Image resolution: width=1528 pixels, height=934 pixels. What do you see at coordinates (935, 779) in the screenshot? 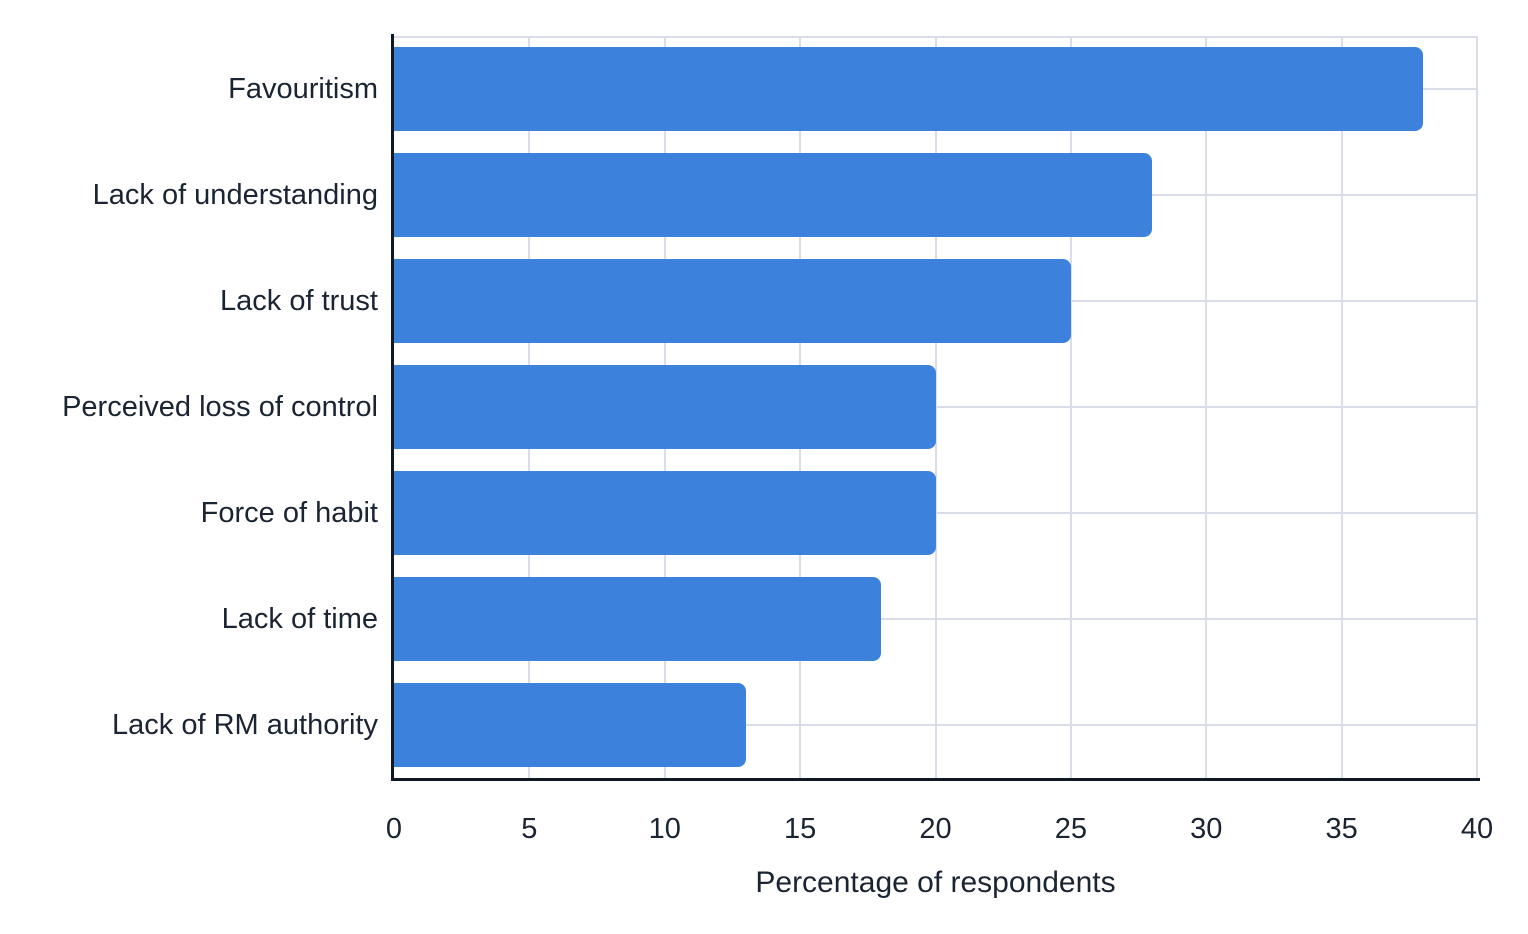
I see `x-axis-line` at bounding box center [935, 779].